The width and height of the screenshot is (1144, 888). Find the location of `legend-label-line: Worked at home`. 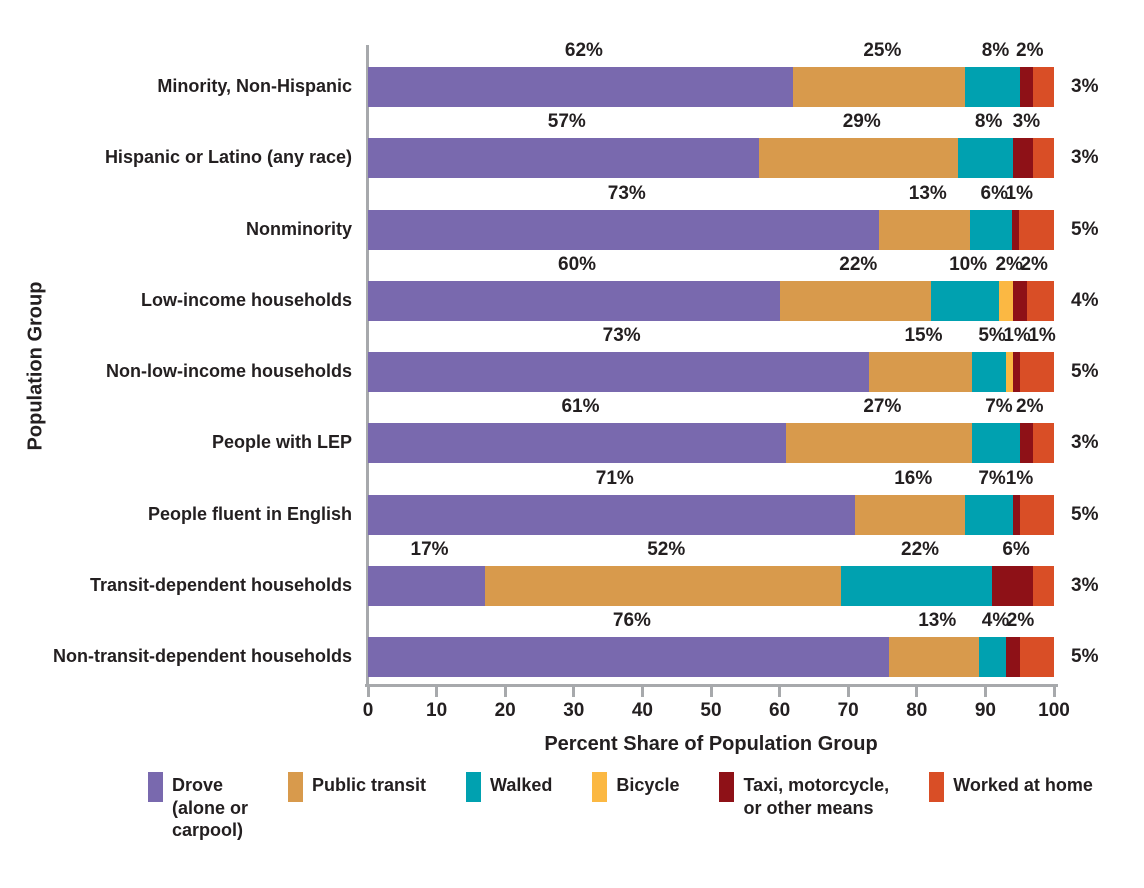

legend-label-line: Worked at home is located at coordinates (1023, 785).